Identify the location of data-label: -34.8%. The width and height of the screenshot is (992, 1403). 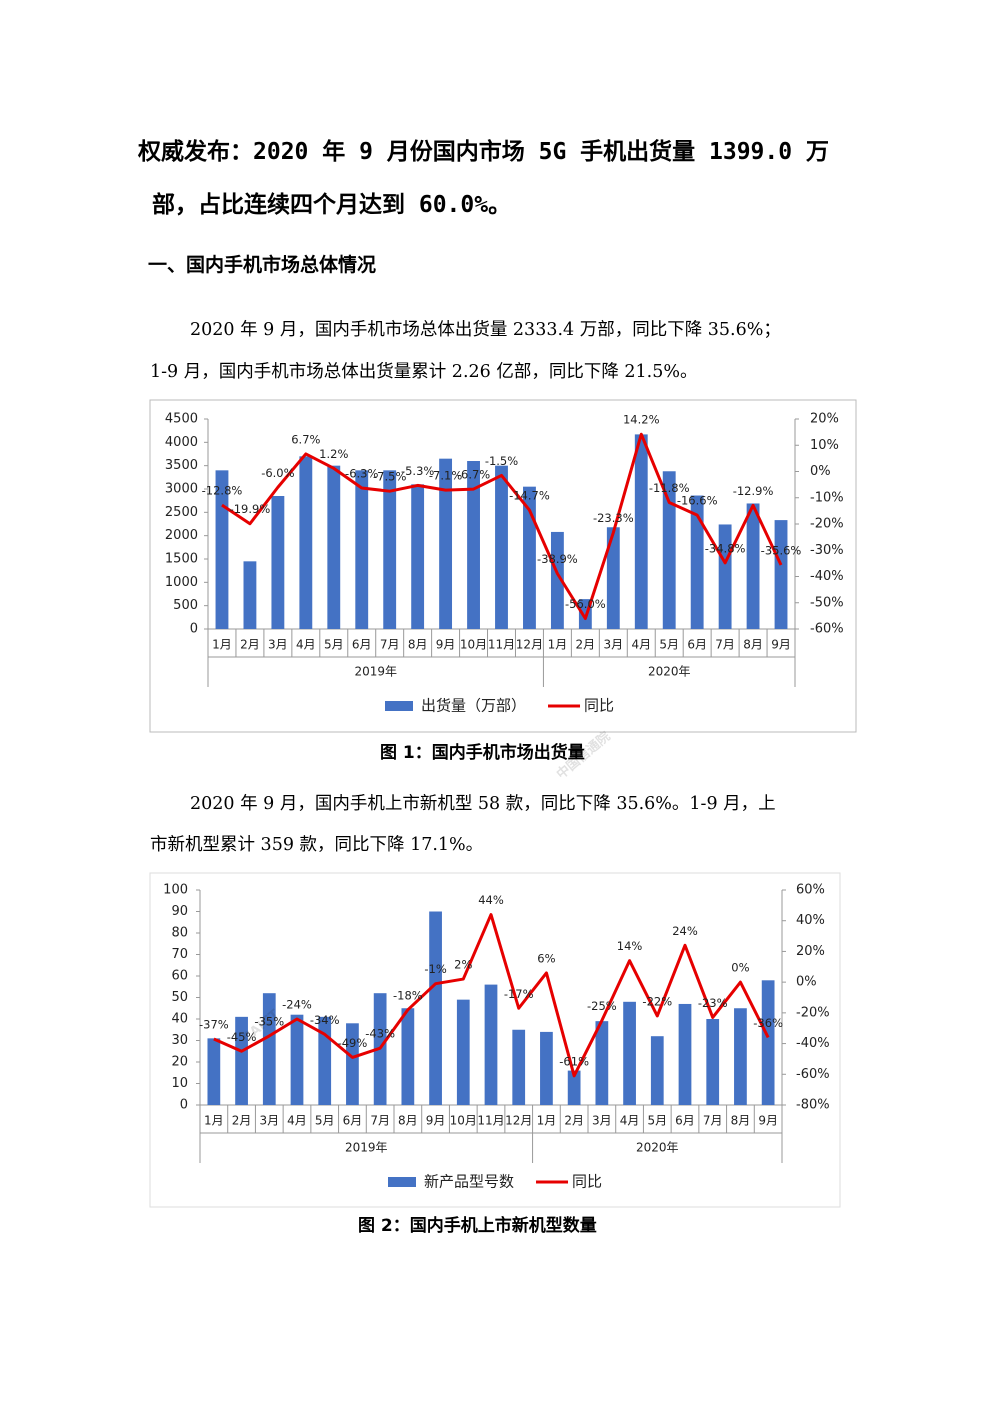
(725, 548).